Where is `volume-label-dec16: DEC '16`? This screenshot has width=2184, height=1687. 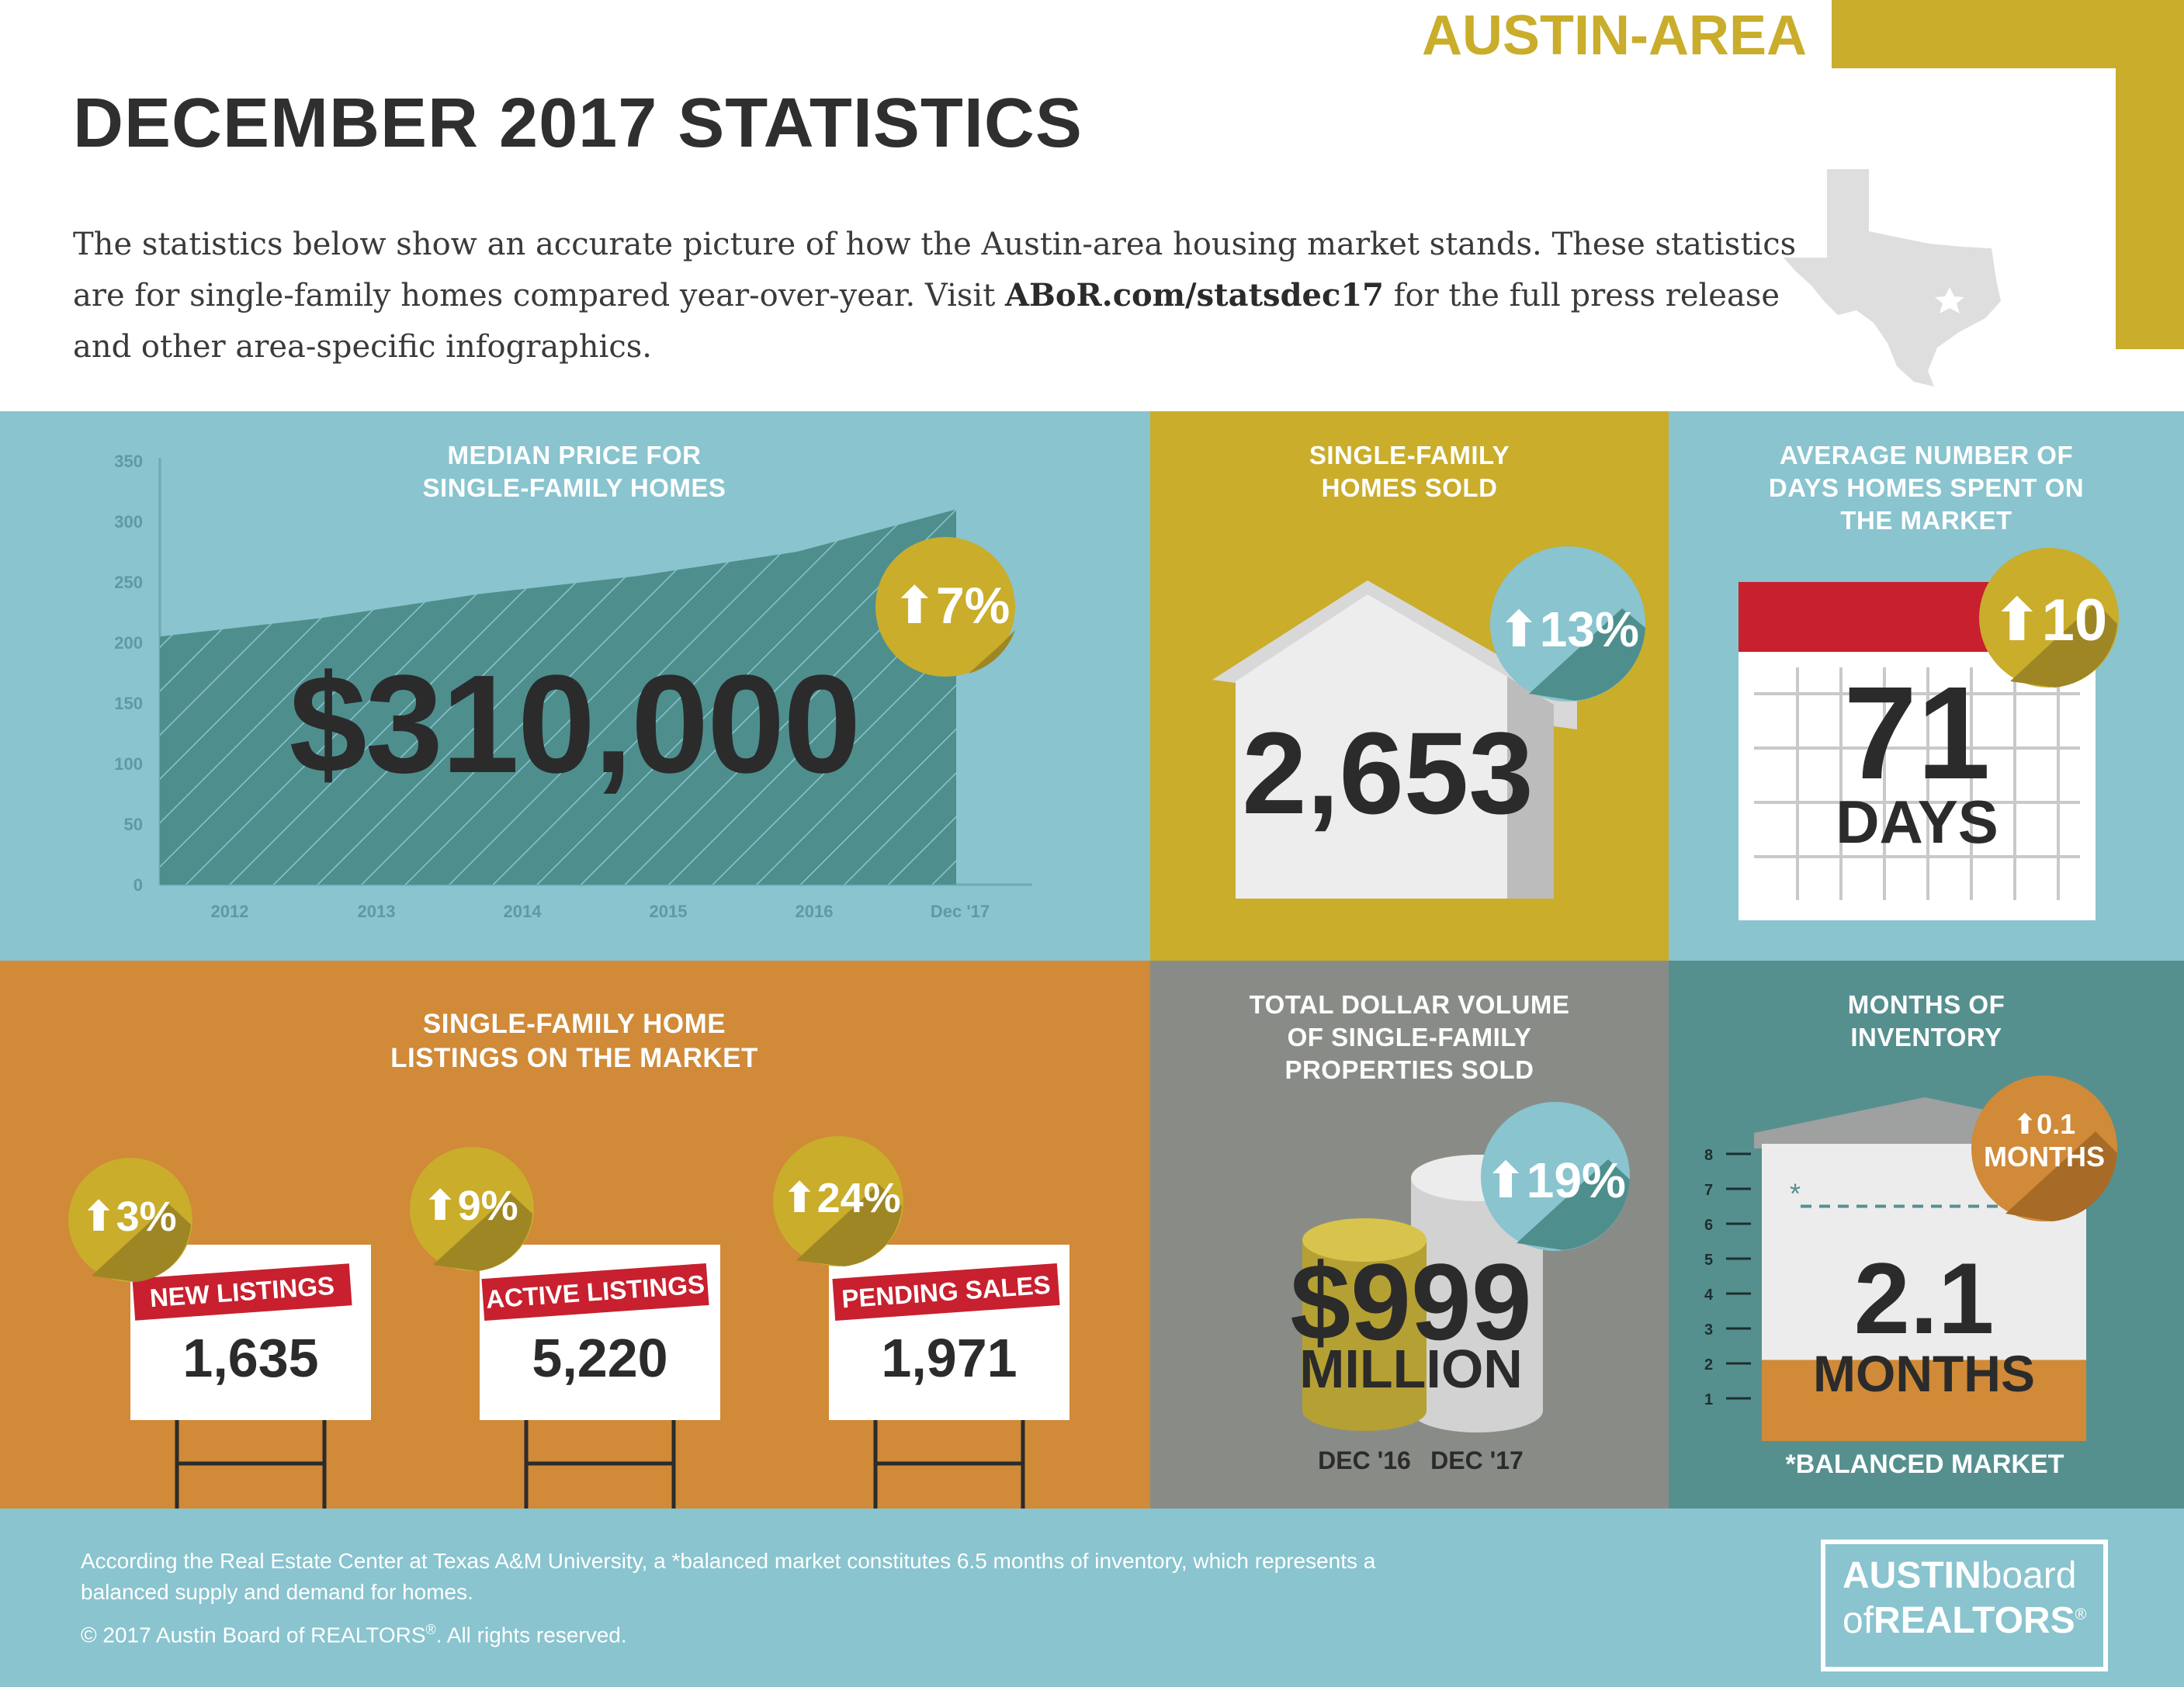
volume-label-dec16: DEC '16 is located at coordinates (1364, 1460).